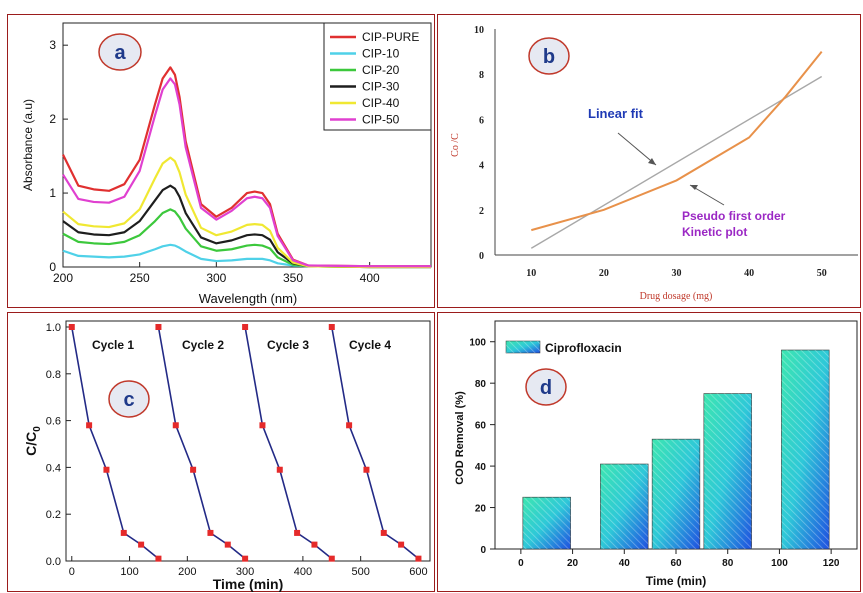 The width and height of the screenshot is (863, 593). What do you see at coordinates (52, 119) in the screenshot?
I see `y-tick-label-a-2: 2` at bounding box center [52, 119].